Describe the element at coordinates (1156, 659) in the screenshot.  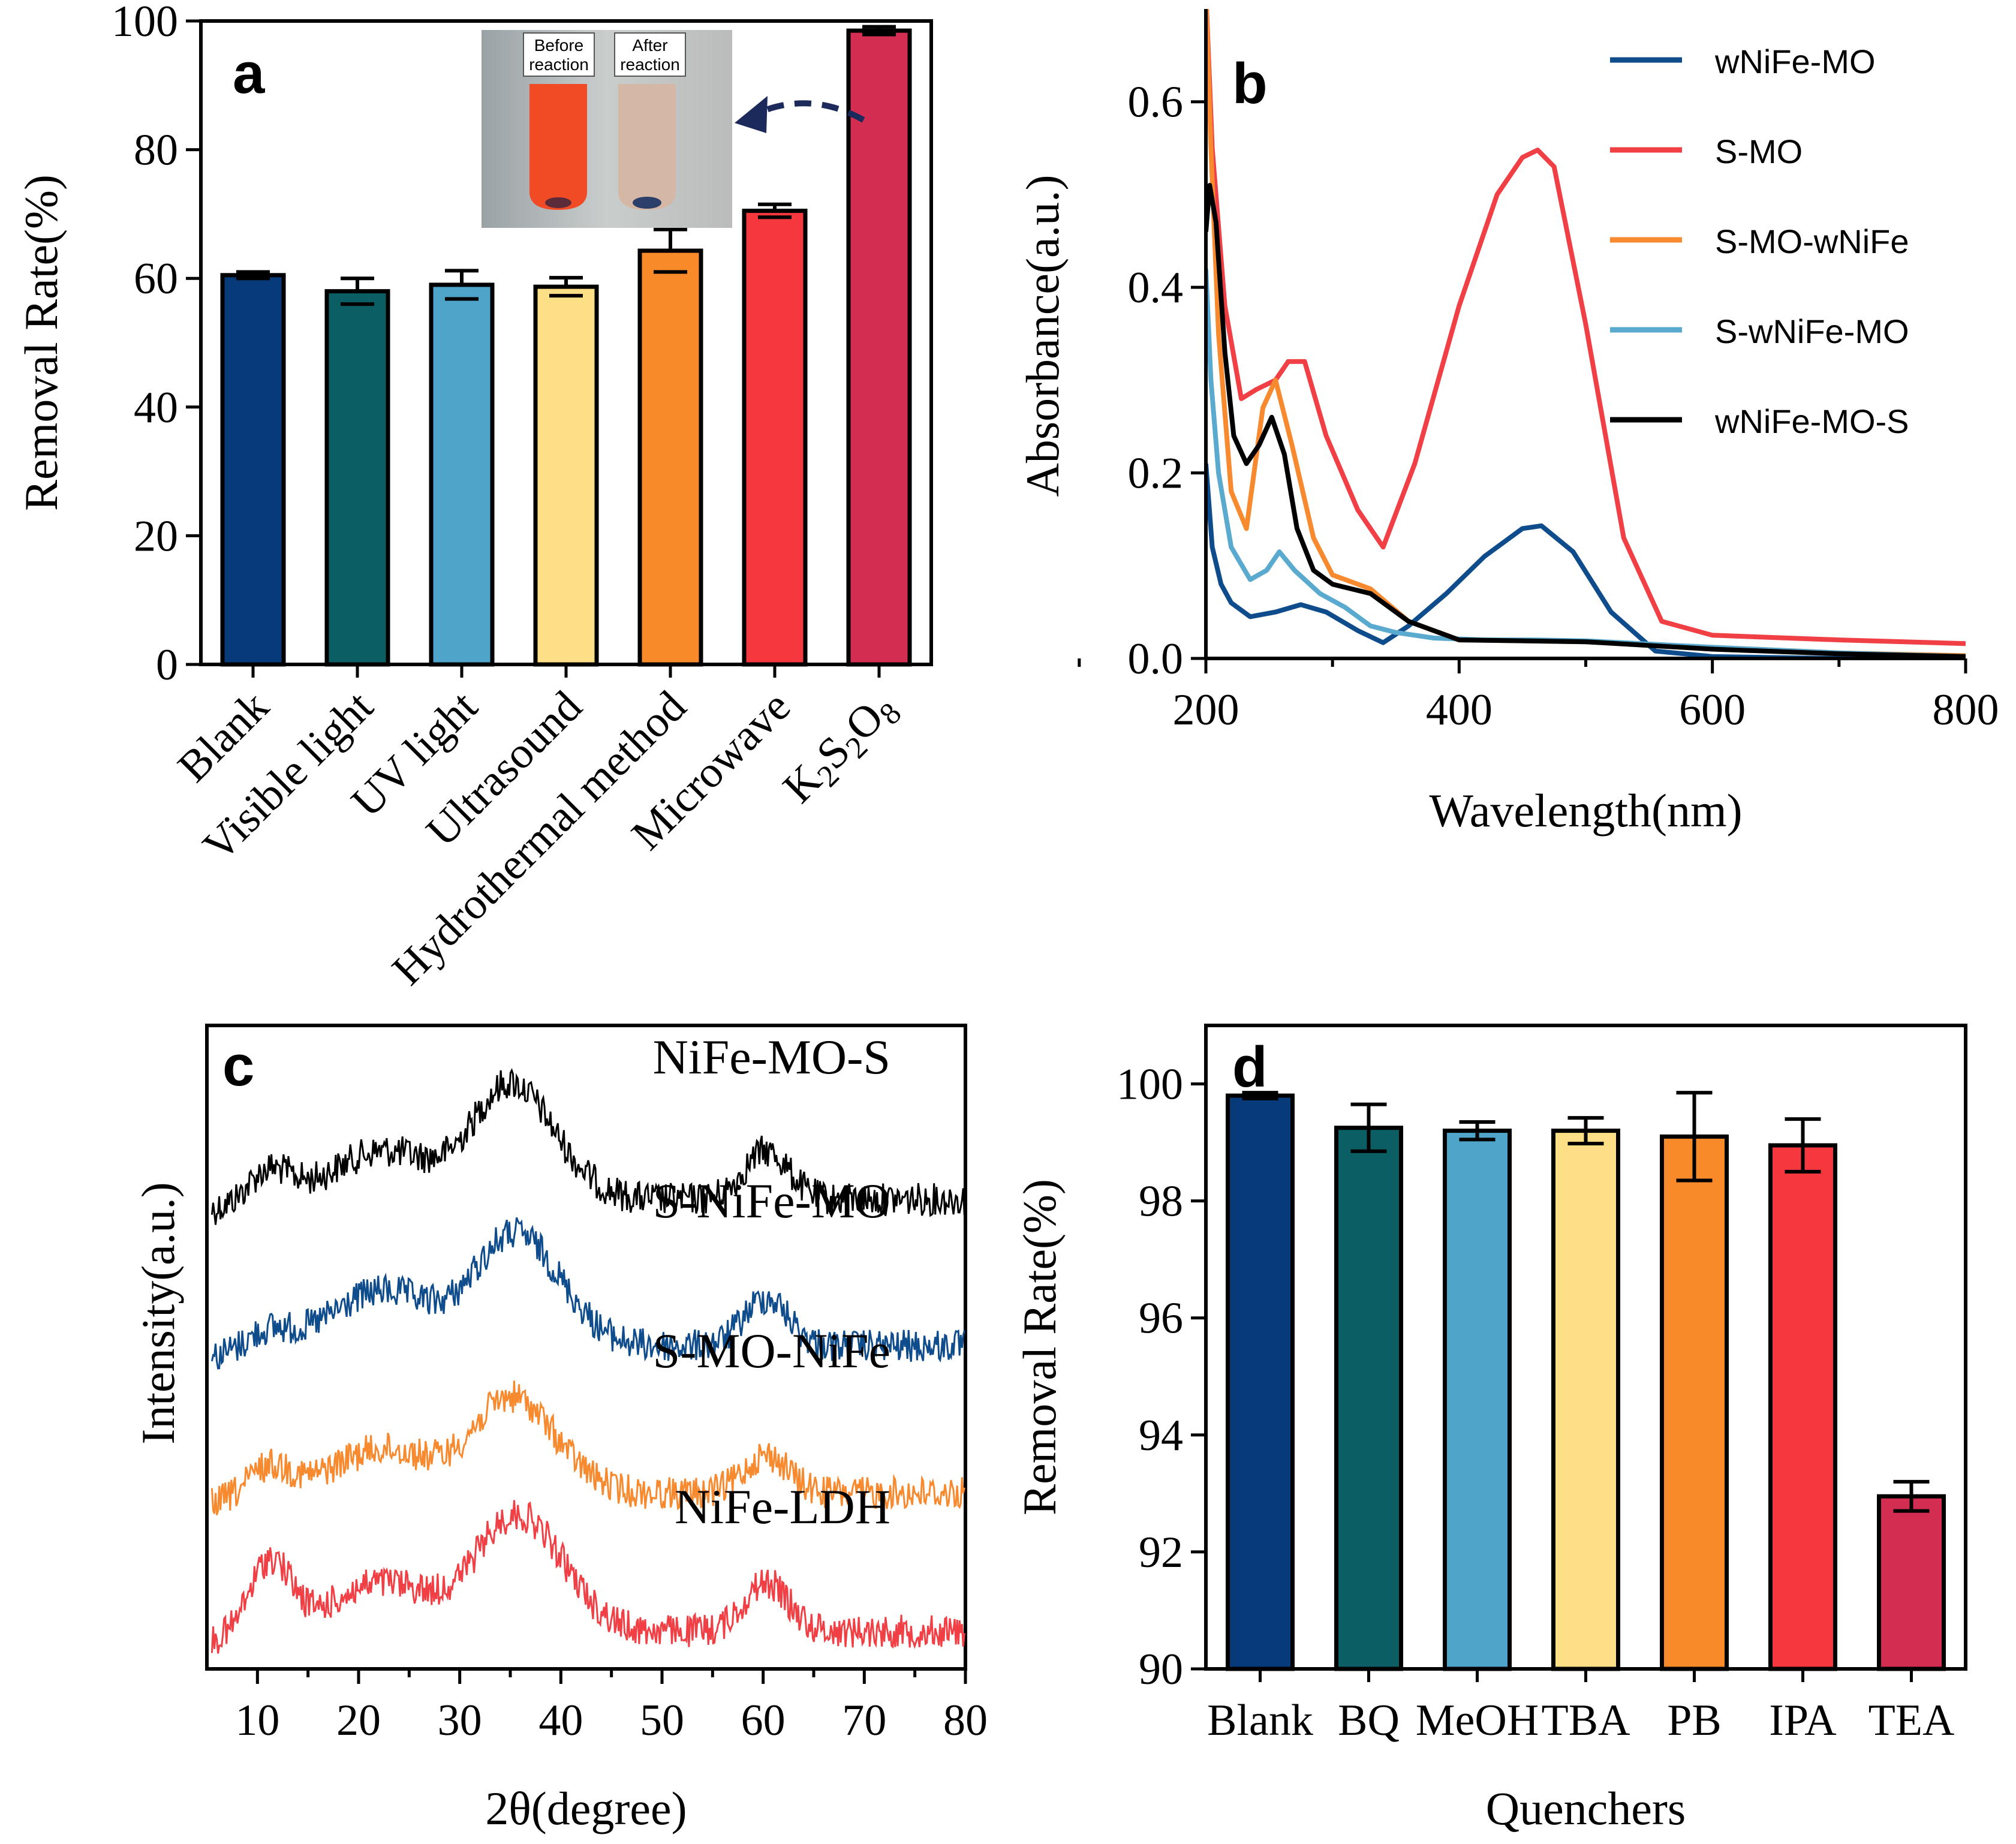
I see `y-tick-label: 0.0` at that location.